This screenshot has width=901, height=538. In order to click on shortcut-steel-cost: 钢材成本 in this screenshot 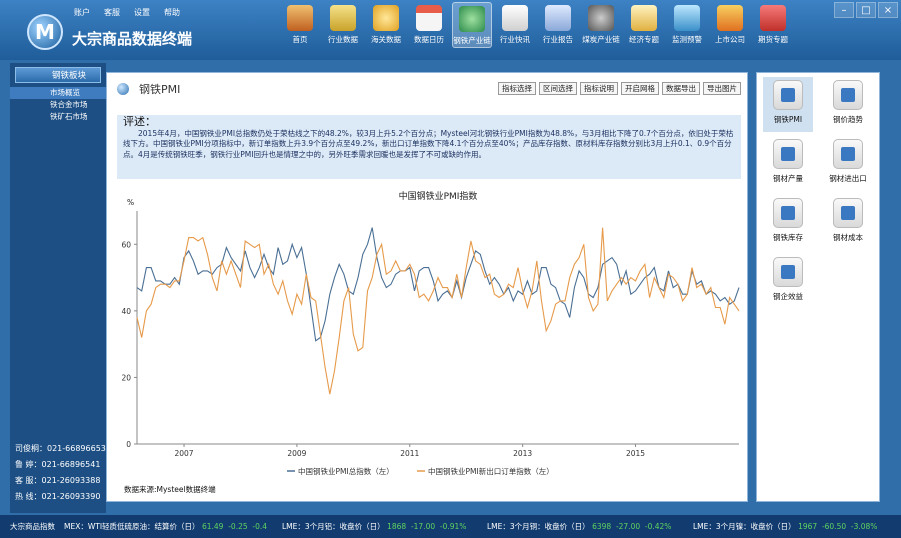, I will do `click(848, 222)`.